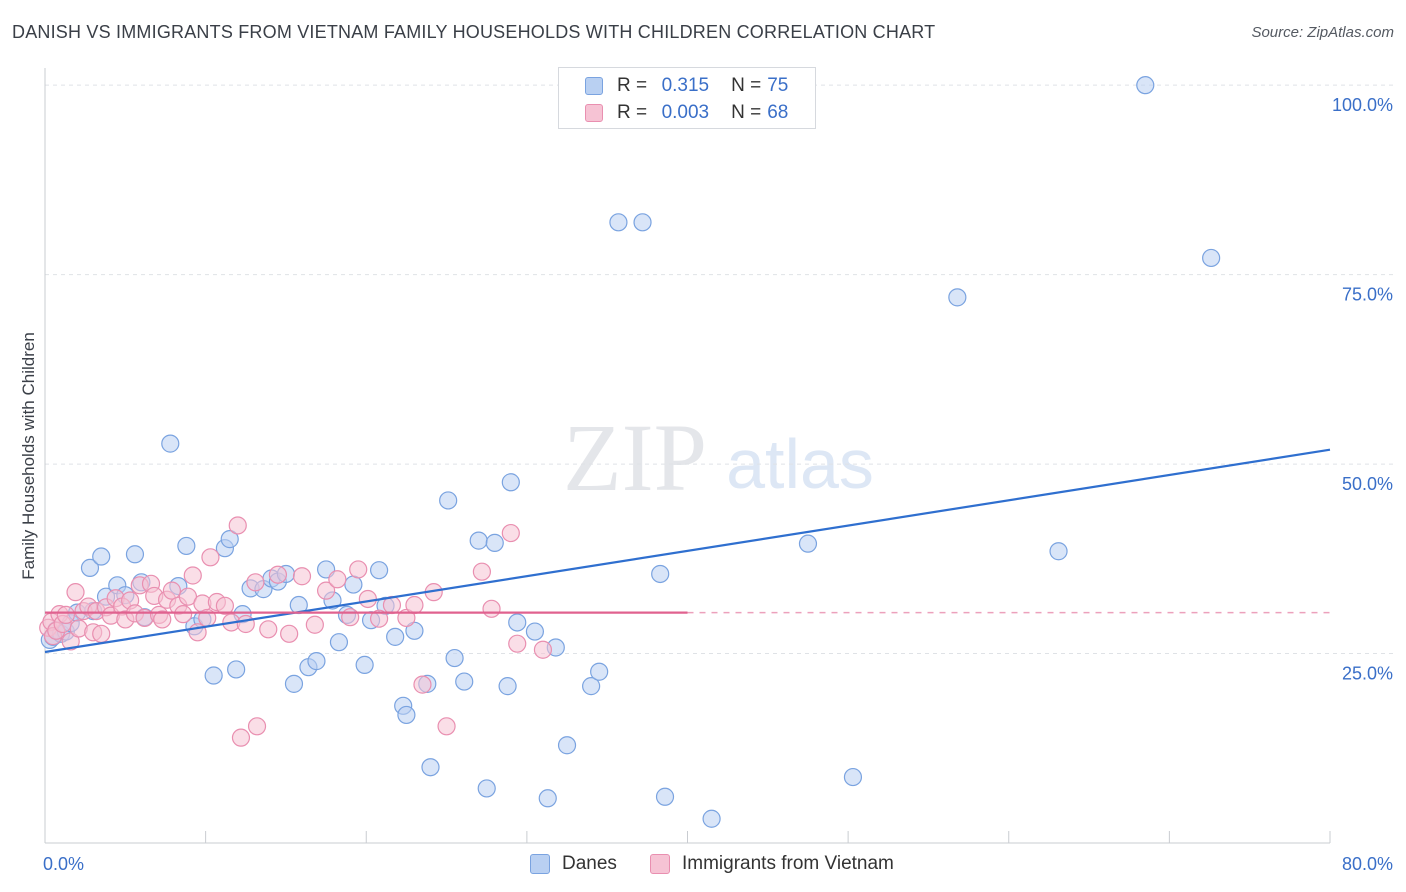 The width and height of the screenshot is (1406, 892). I want to click on danes-n-label: N =, so click(746, 85).